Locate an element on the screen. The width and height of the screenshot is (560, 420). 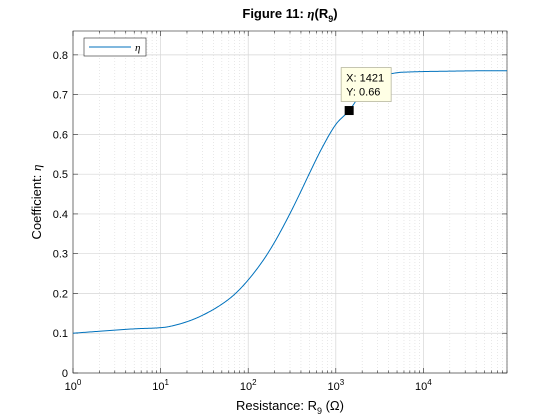
y-tick-label: 0.6 is located at coordinates (60, 135).